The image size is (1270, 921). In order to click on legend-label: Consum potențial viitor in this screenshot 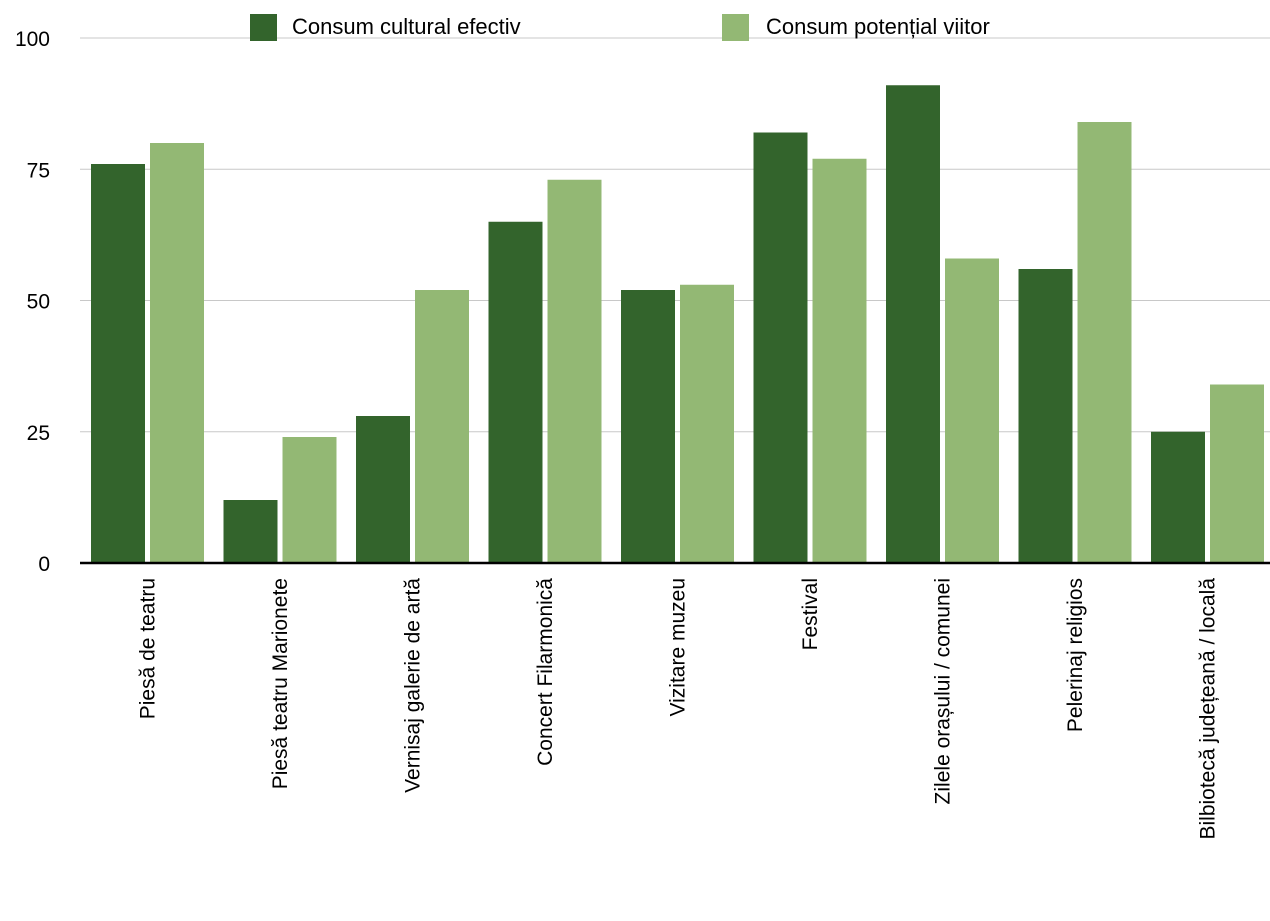, I will do `click(878, 26)`.